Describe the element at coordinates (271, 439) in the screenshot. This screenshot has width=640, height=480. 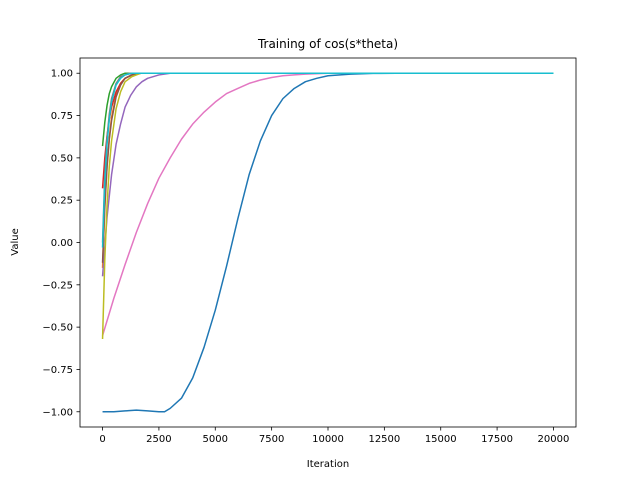
I see `x-tick-label: 7500` at that location.